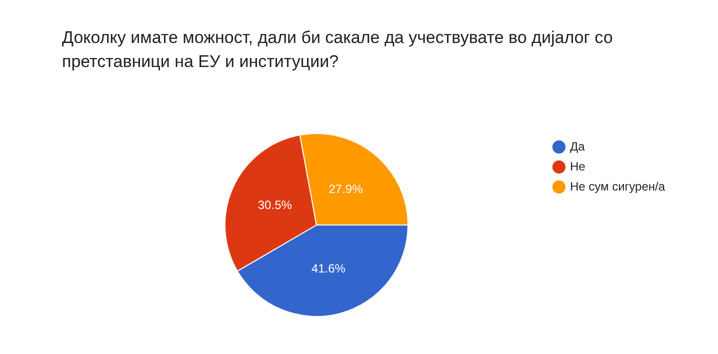  What do you see at coordinates (618, 186) in the screenshot?
I see `legend-label: Не сум сигурен/а` at bounding box center [618, 186].